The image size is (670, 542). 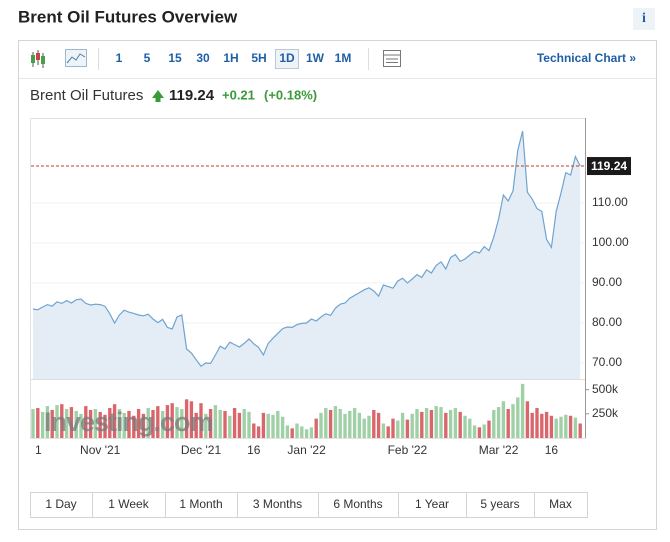 I want to click on up-arrow-stem, so click(x=158, y=99).